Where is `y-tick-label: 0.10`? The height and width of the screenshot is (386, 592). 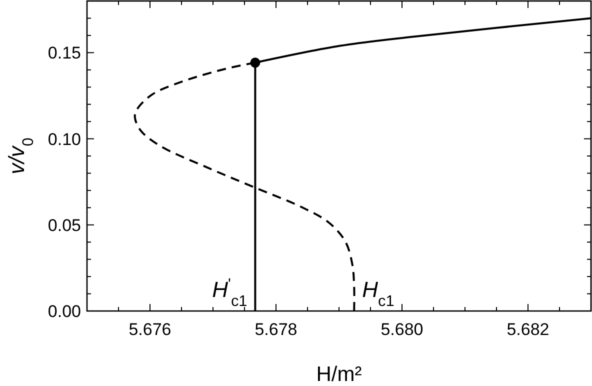
y-tick-label: 0.10 is located at coordinates (64, 139).